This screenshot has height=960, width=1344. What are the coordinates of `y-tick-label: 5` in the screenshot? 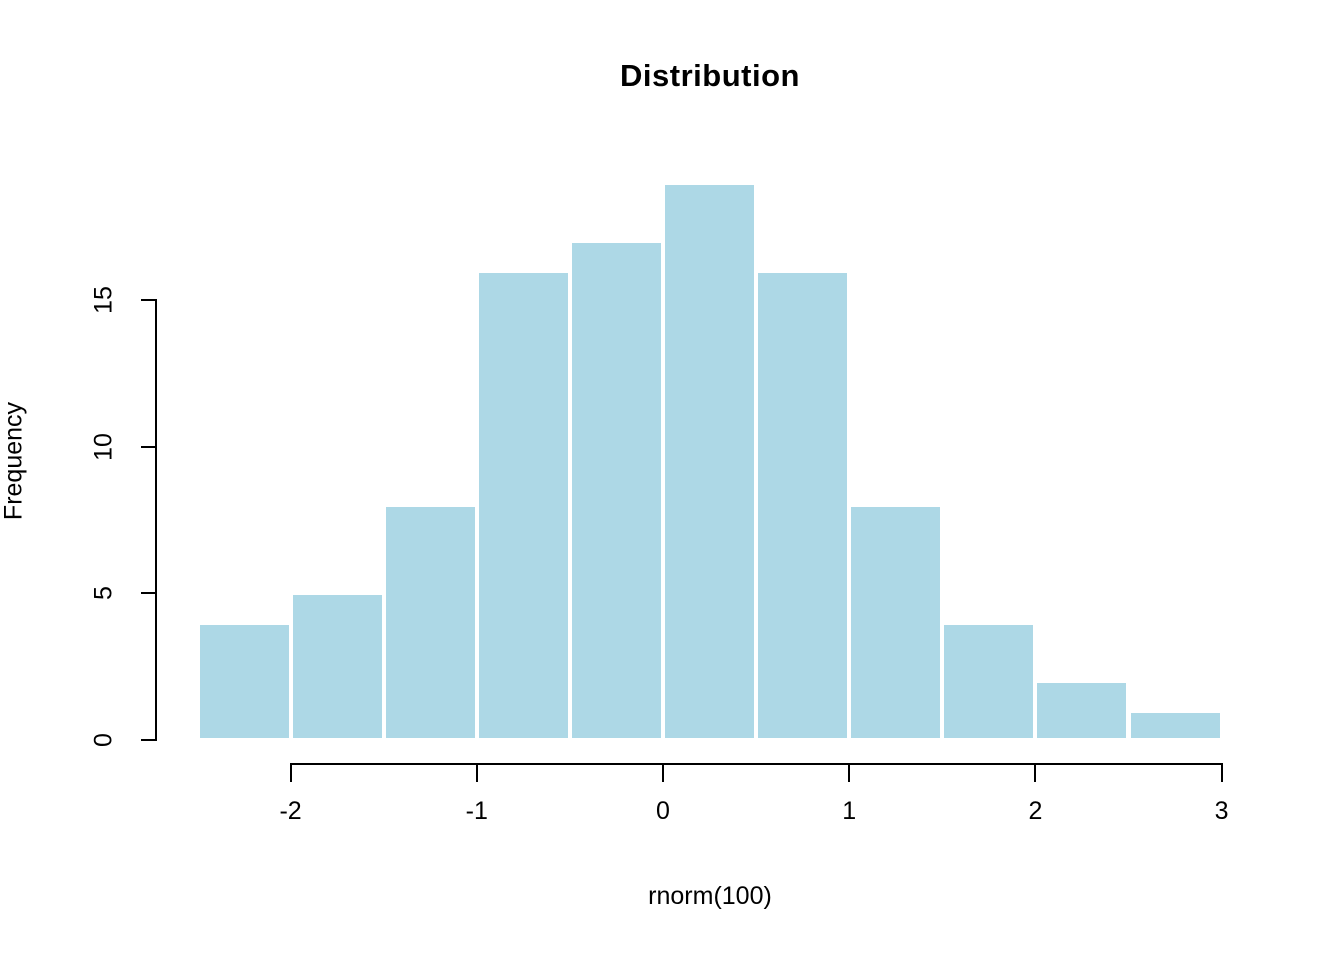 It's located at (103, 593).